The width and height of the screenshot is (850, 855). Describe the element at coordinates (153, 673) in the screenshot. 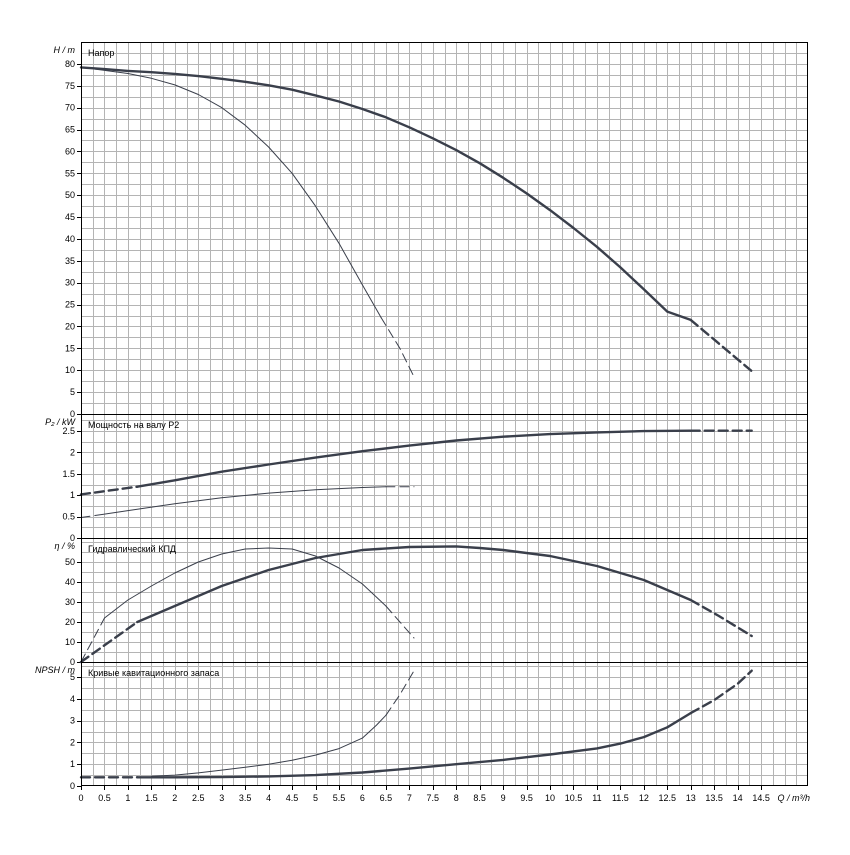

I see `panel-title: Кривые кавитационного запаса` at that location.